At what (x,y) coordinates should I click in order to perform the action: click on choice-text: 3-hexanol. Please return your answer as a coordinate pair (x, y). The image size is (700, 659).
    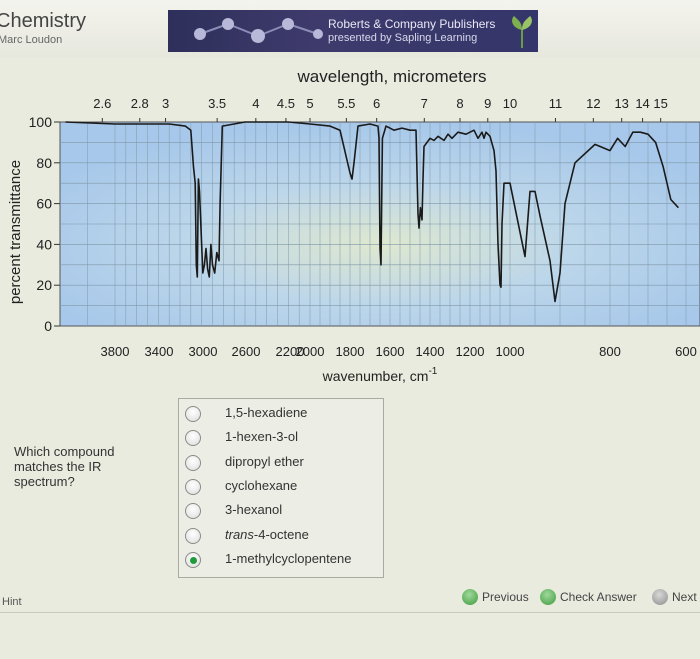
    Looking at the image, I should click on (254, 510).